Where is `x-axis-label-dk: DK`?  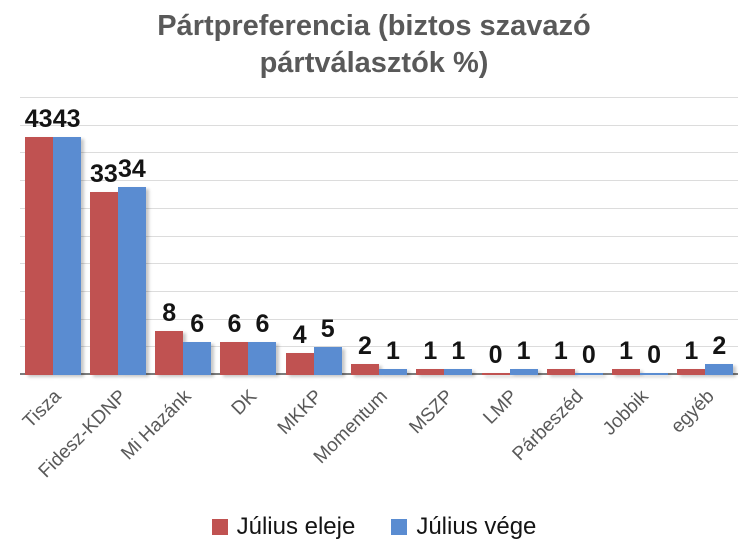
x-axis-label-dk: DK is located at coordinates (244, 403).